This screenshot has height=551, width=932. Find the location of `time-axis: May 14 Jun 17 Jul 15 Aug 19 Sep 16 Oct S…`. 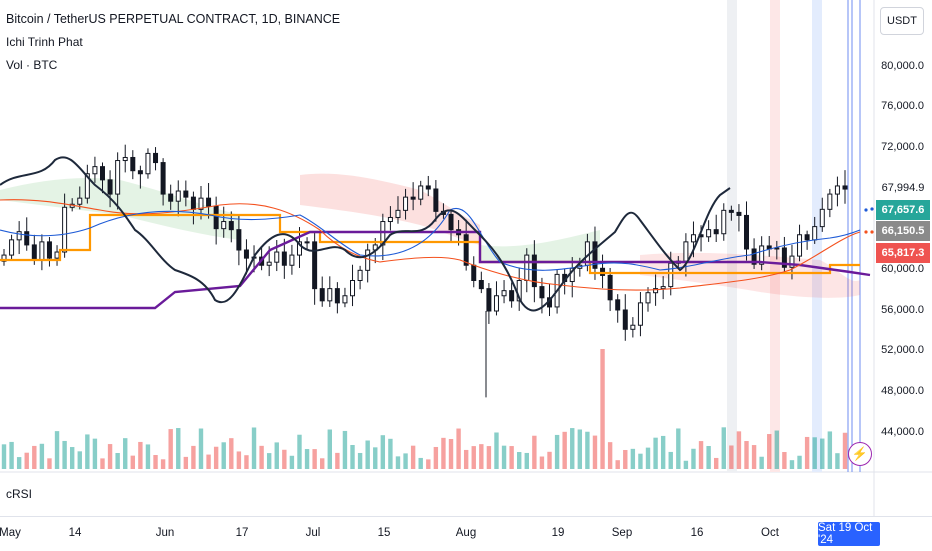

time-axis: May 14 Jun 17 Jul 15 Aug 19 Sep 16 Oct S… is located at coordinates (466, 533).